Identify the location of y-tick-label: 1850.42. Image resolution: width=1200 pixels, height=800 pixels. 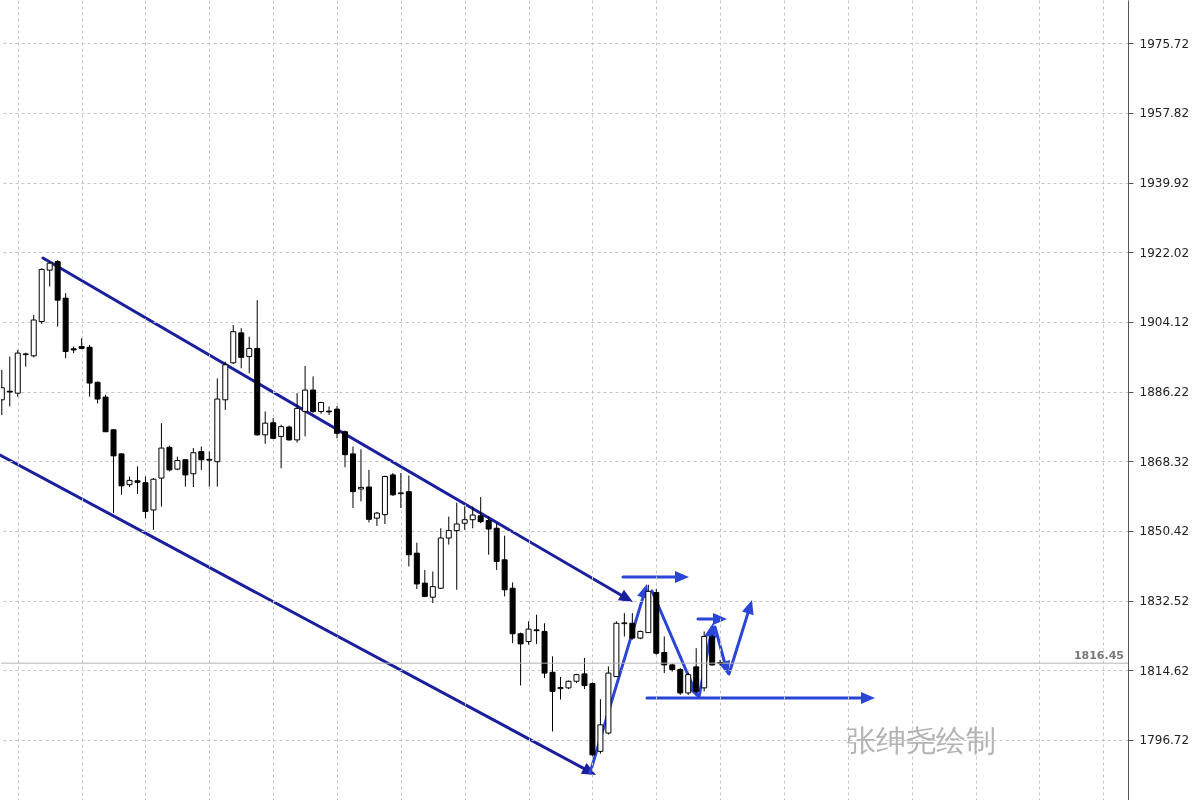
(1164, 531).